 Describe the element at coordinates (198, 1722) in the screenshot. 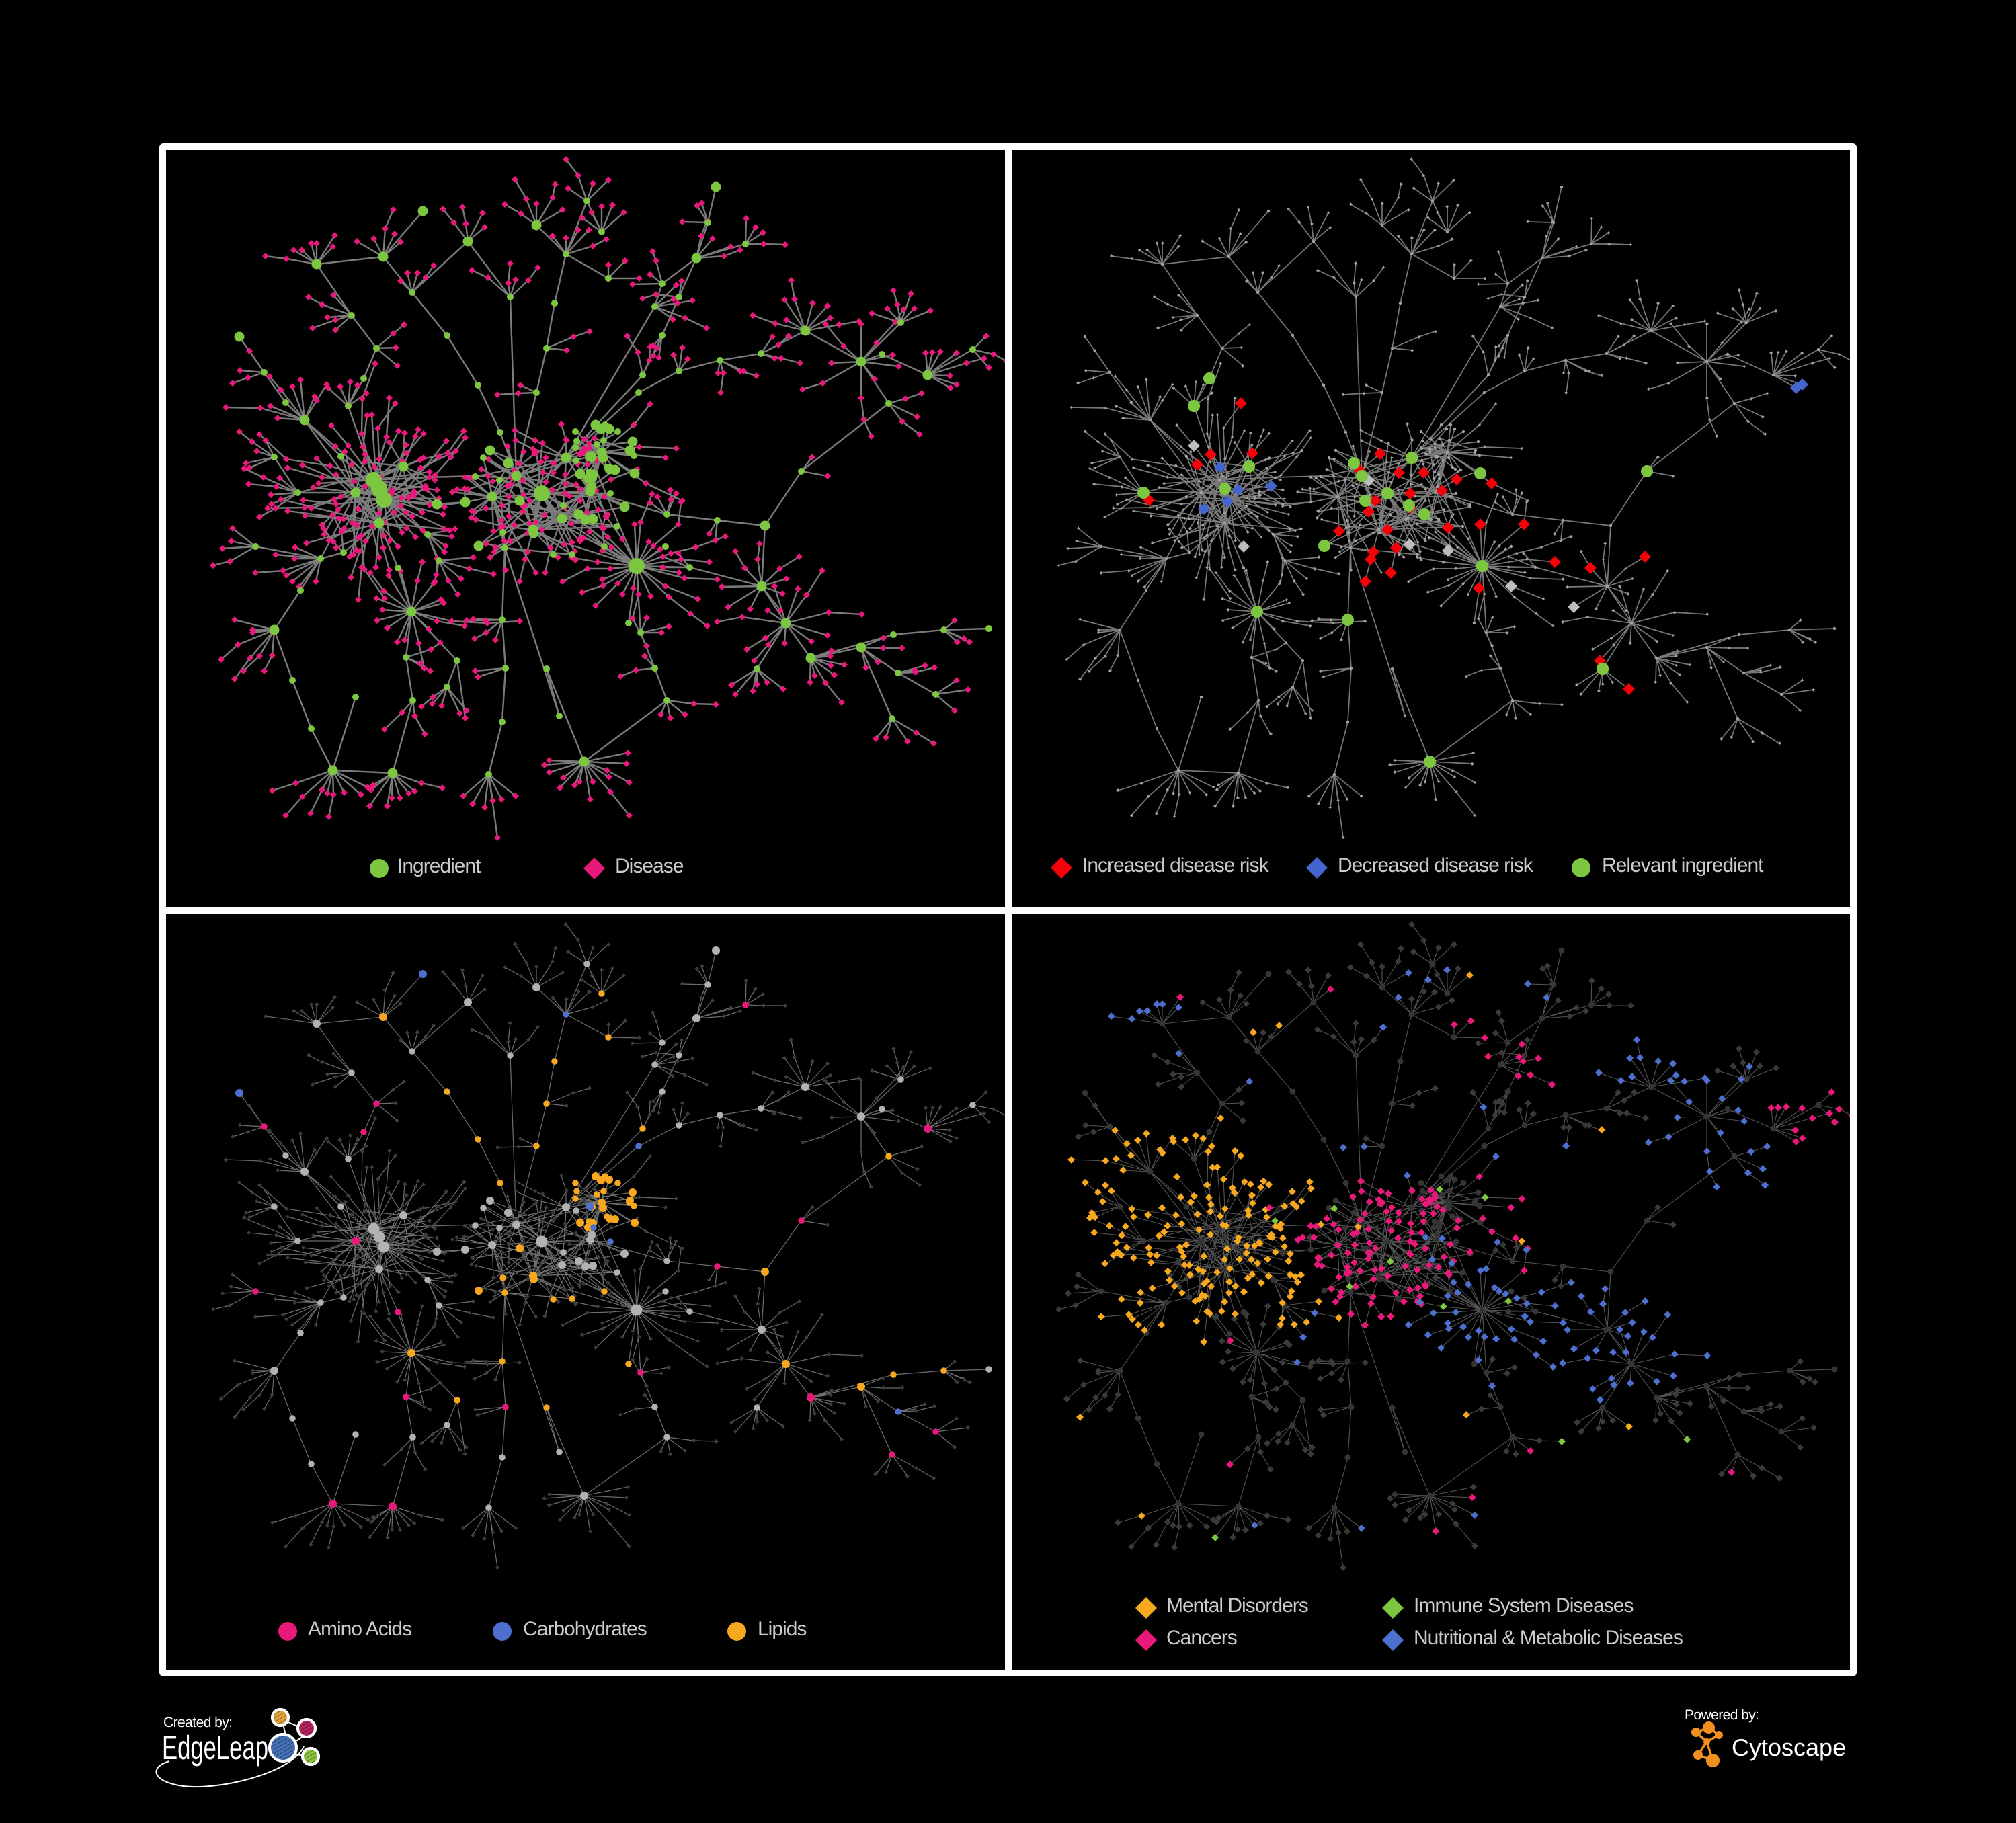

I see `svg-text: Created by:` at that location.